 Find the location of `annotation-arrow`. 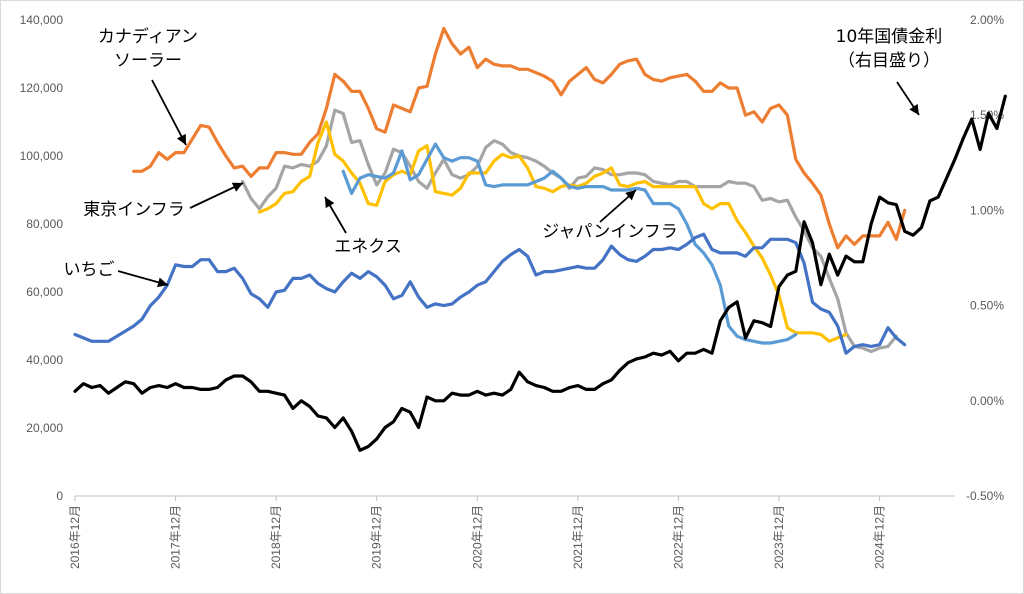

annotation-arrow is located at coordinates (169, 112).